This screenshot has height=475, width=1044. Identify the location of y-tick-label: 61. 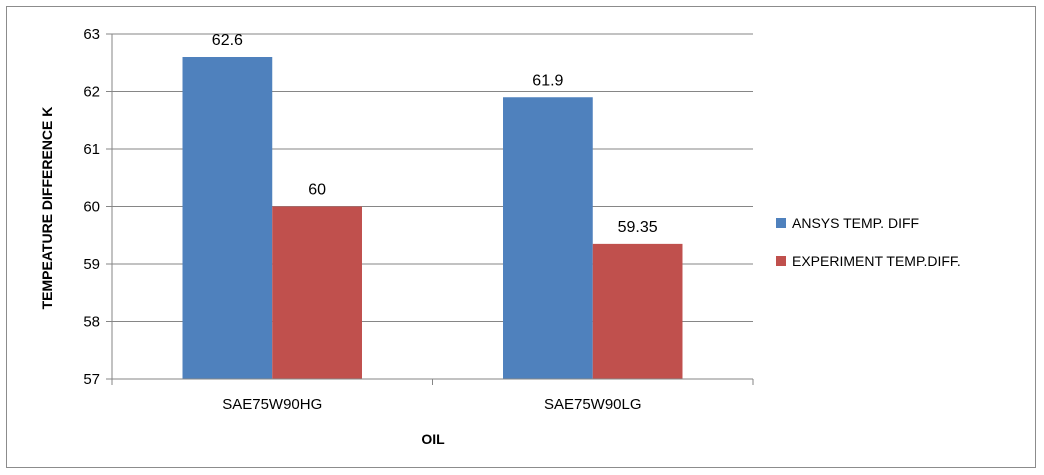
(91, 149).